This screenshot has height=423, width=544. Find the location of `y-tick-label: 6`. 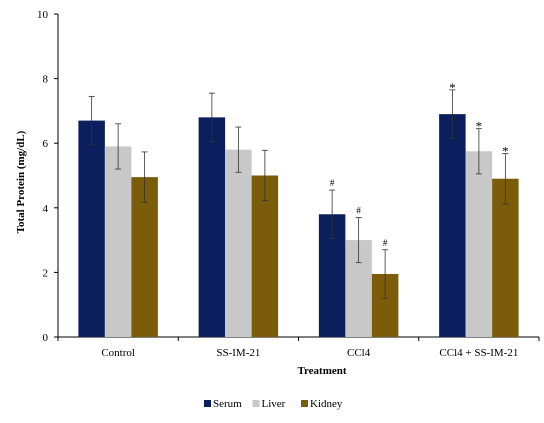

y-tick-label: 6 is located at coordinates (46, 144).